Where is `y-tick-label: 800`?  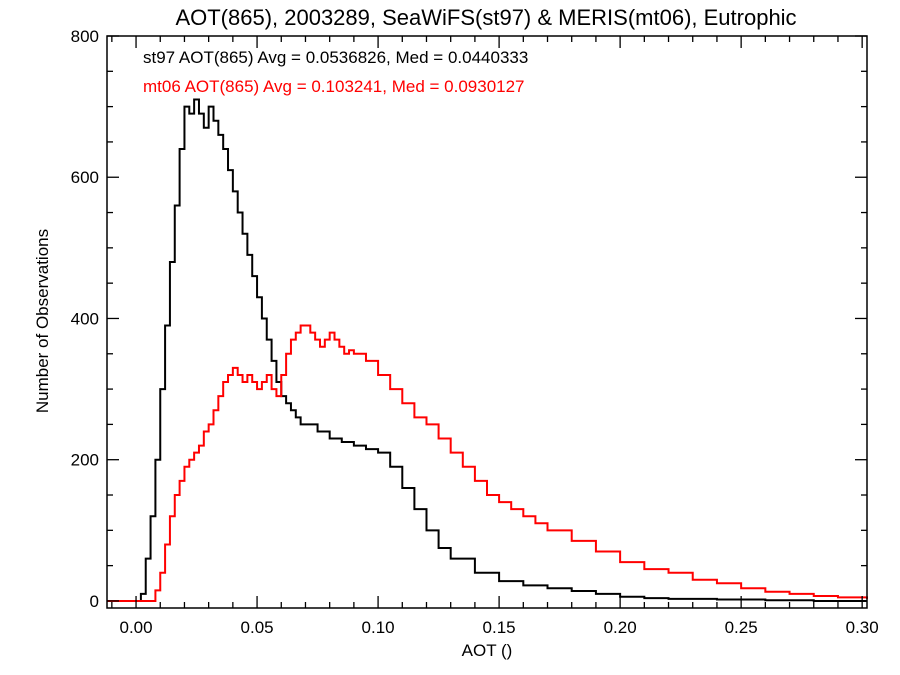 y-tick-label: 800 is located at coordinates (85, 36).